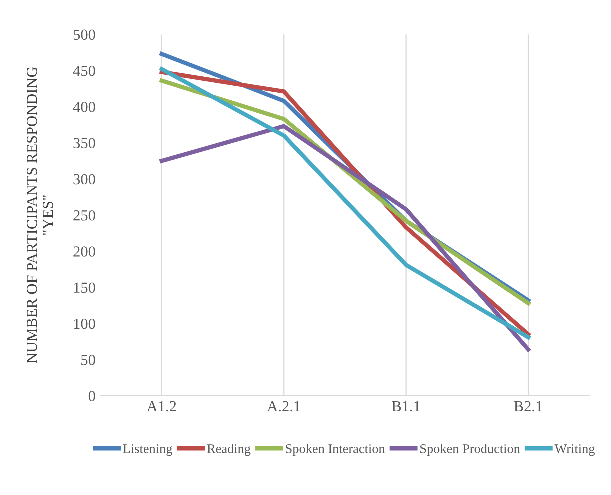 This screenshot has width=611, height=495. I want to click on y-tick-label: 150, so click(85, 288).